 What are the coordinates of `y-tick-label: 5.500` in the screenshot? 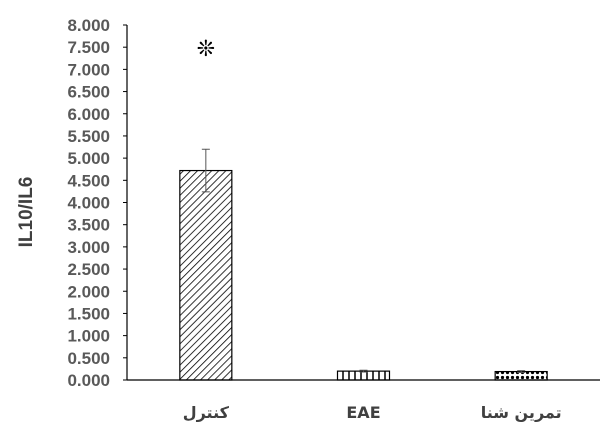 It's located at (88, 136).